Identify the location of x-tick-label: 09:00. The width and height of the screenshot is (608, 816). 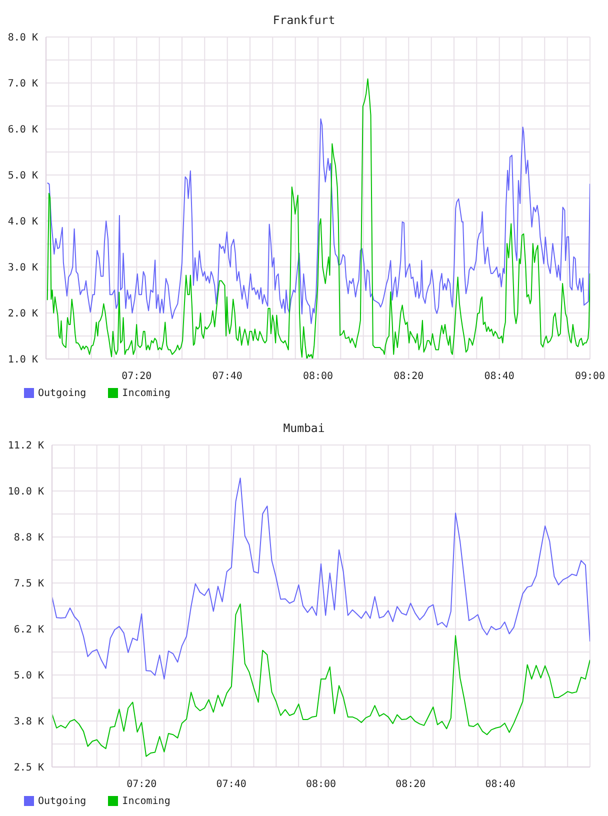
(590, 376).